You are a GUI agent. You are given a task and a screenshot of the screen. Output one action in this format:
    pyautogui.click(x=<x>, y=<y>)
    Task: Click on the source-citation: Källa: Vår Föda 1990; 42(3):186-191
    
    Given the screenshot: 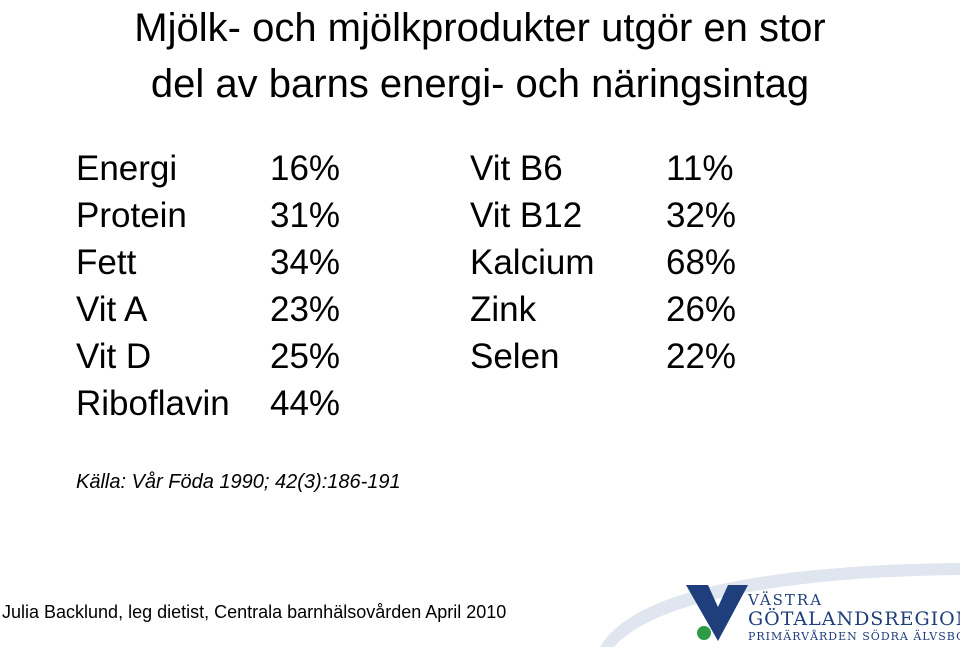 What is the action you would take?
    pyautogui.click(x=238, y=482)
    